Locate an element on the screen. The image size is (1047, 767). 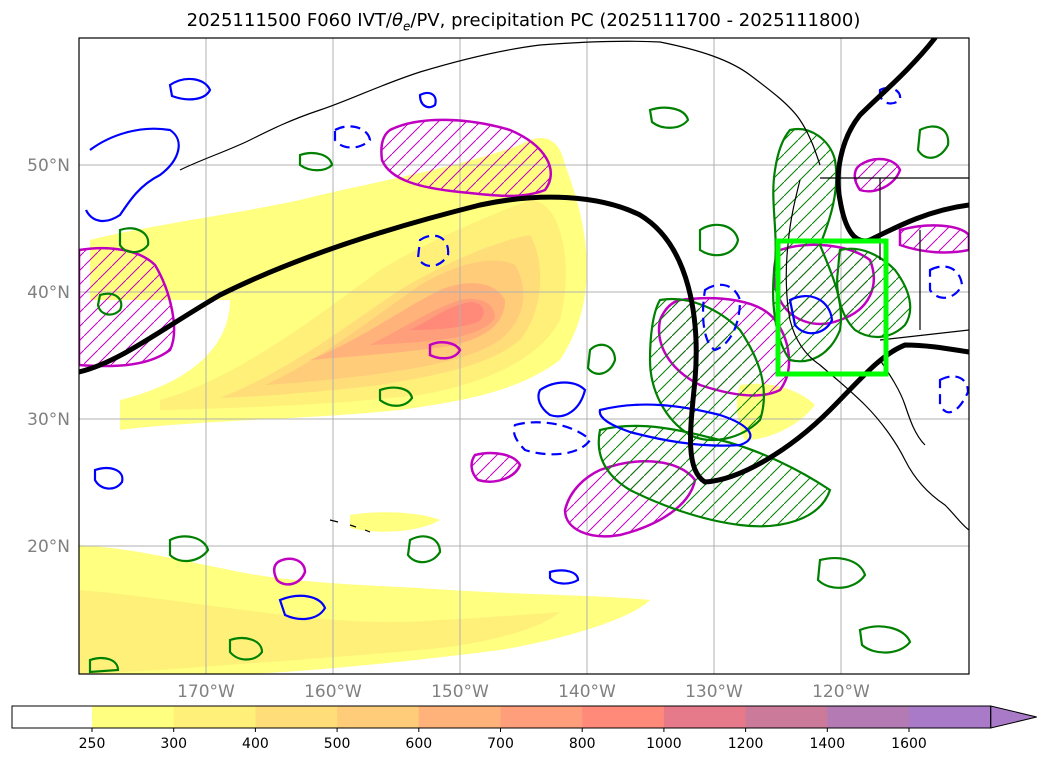
lon-label-120w: 120°W is located at coordinates (841, 692).